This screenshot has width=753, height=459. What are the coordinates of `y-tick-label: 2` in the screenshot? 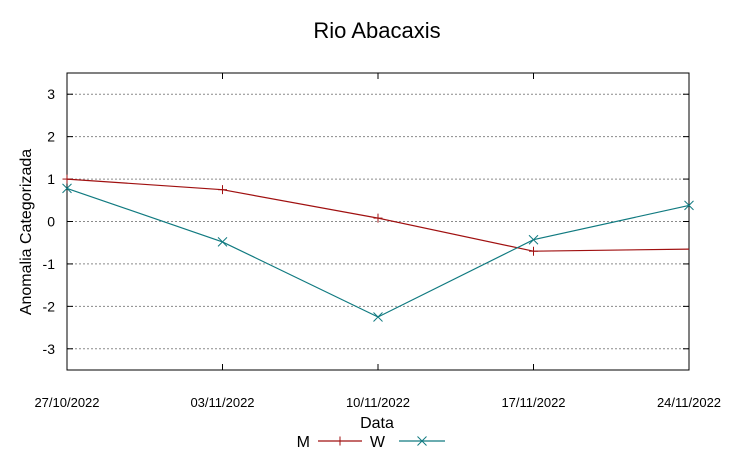 It's located at (51, 137).